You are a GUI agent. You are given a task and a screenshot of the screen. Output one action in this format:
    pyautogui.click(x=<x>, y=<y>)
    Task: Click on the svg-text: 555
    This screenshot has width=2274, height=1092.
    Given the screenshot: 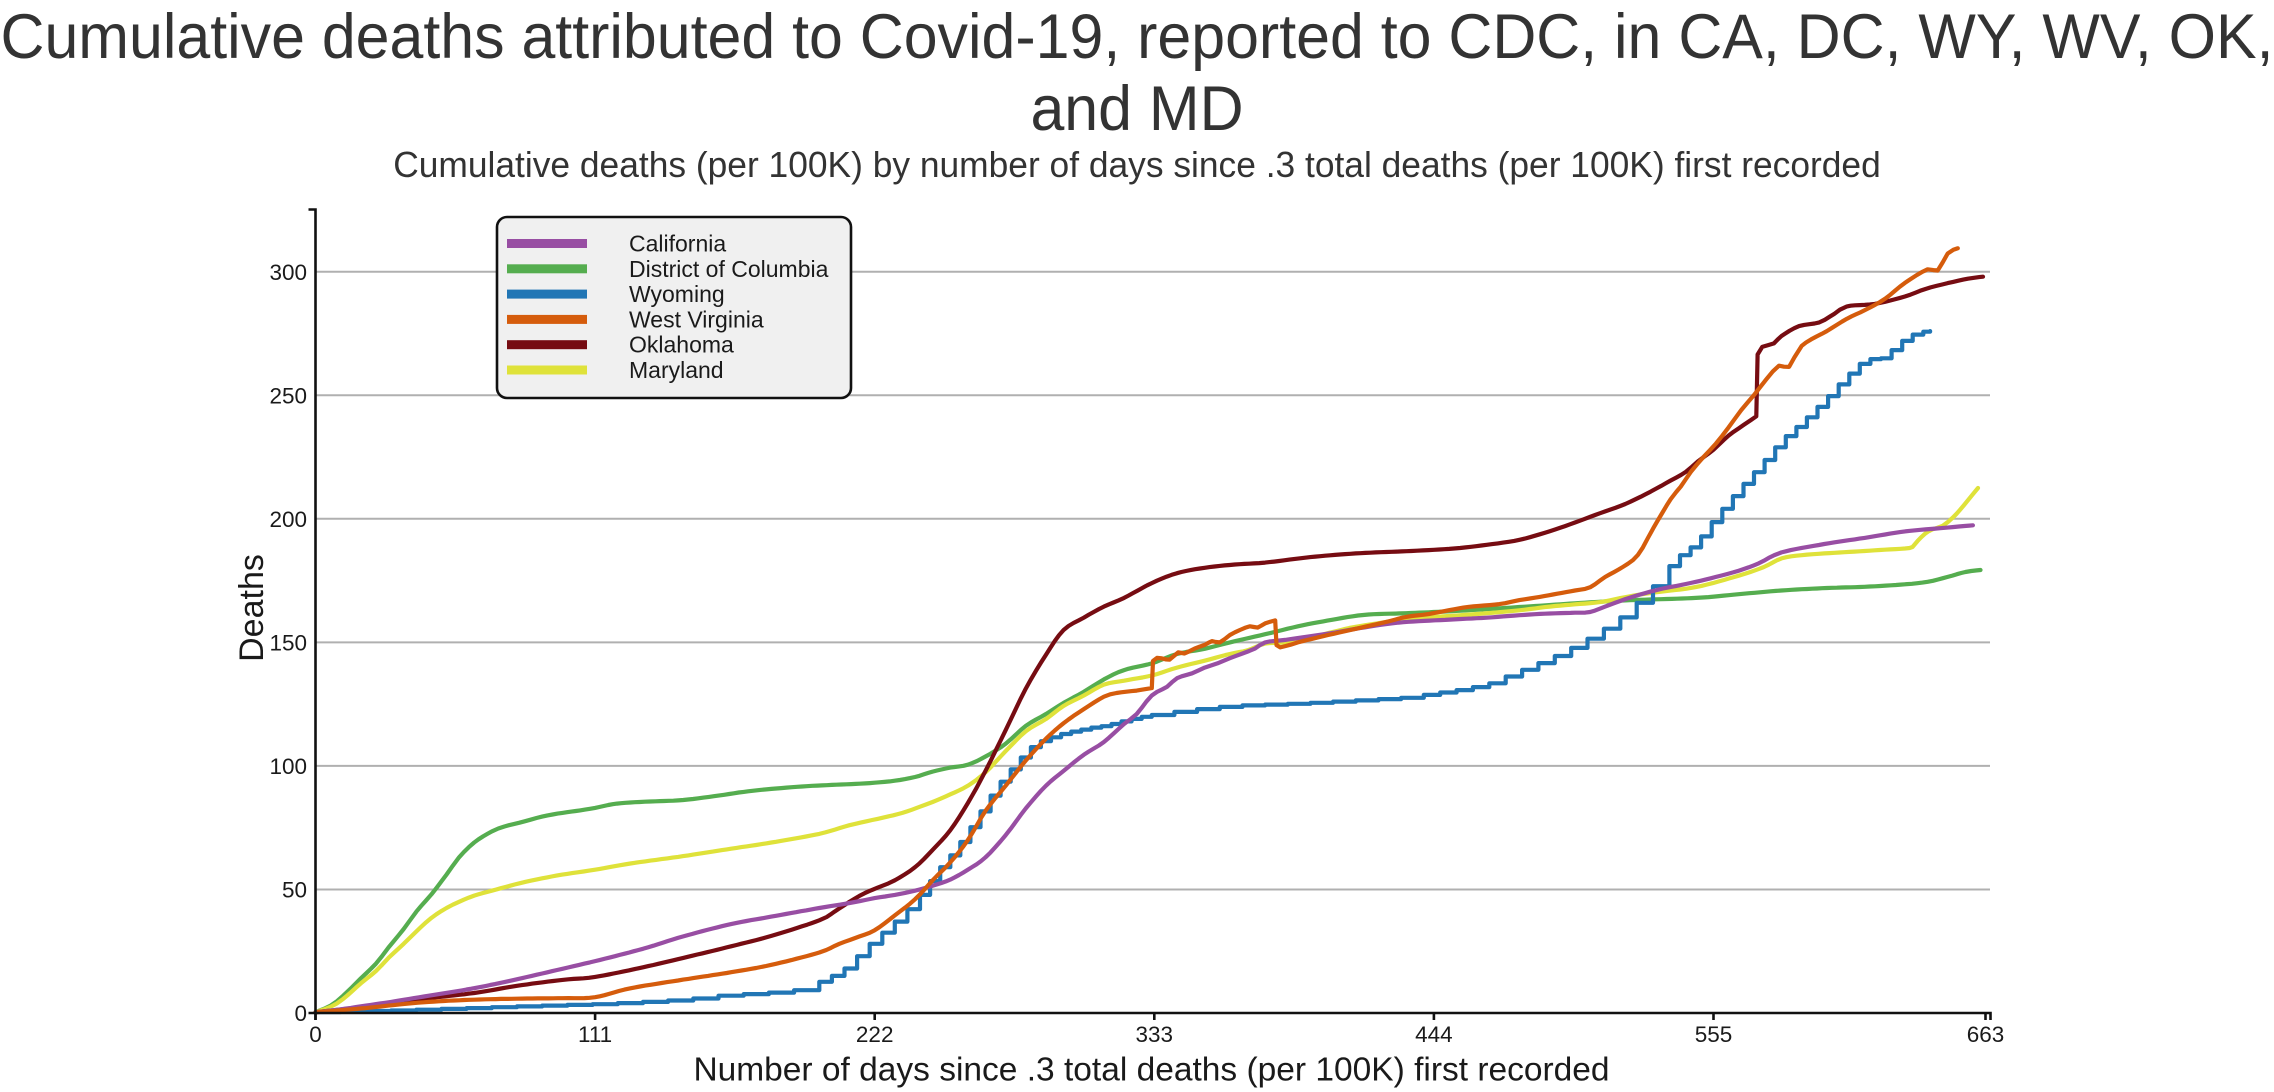 What is the action you would take?
    pyautogui.click(x=1714, y=1034)
    